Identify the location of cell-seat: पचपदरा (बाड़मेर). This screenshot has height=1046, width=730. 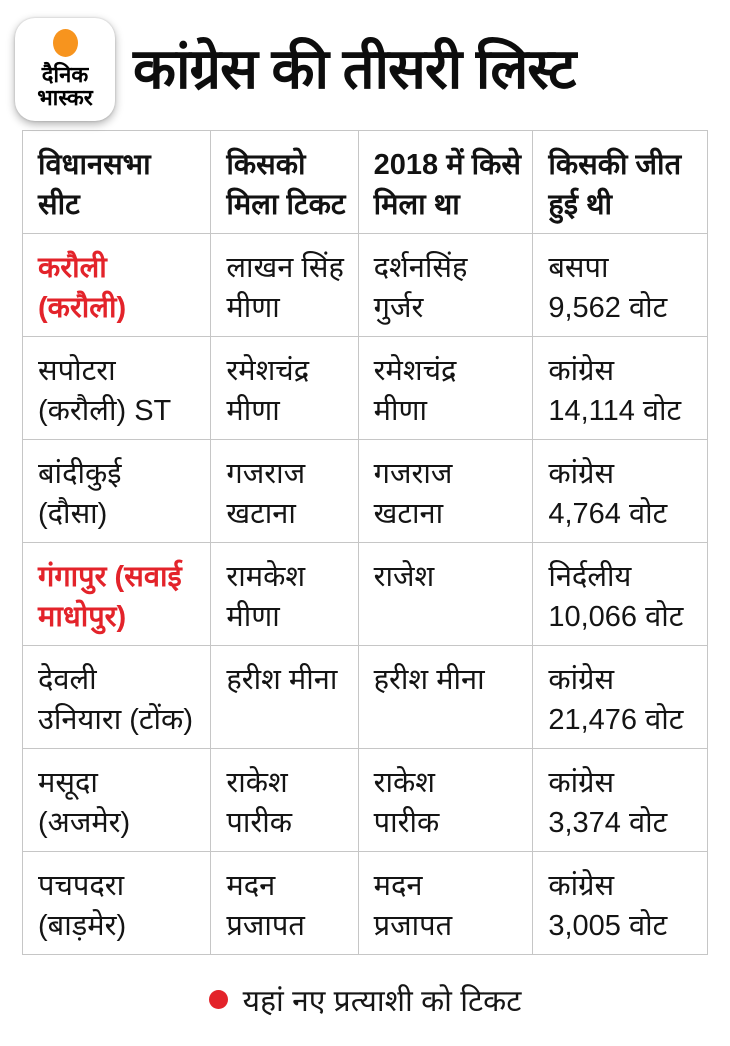
(116, 903).